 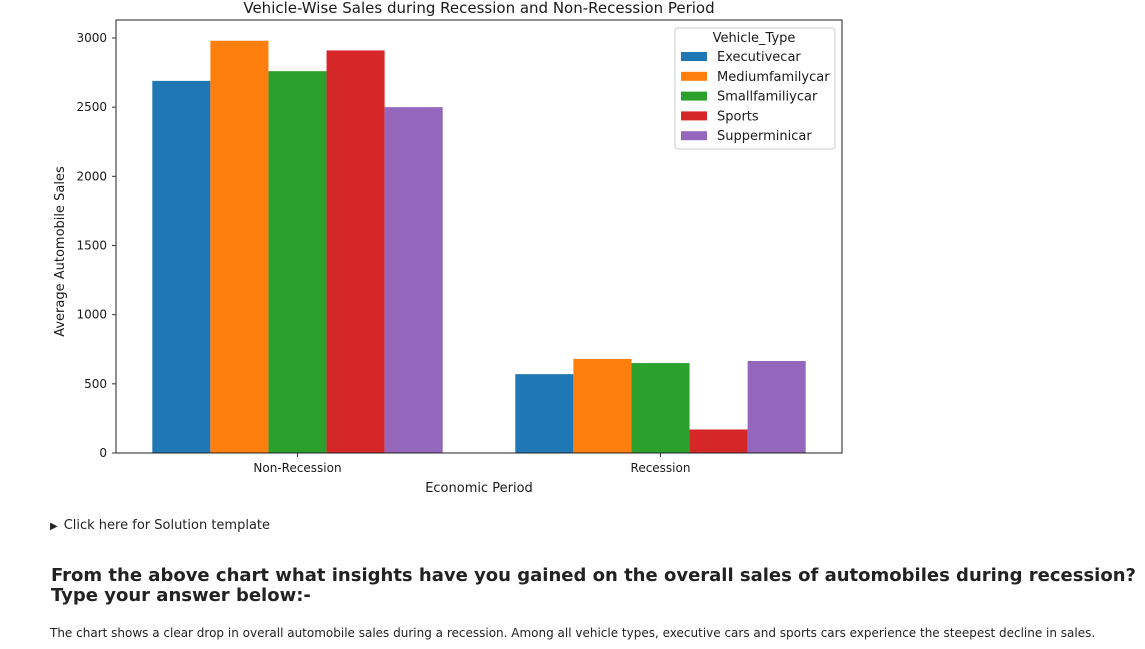 What do you see at coordinates (694, 76) in the screenshot?
I see `legend-swatch-mediumfamilycar` at bounding box center [694, 76].